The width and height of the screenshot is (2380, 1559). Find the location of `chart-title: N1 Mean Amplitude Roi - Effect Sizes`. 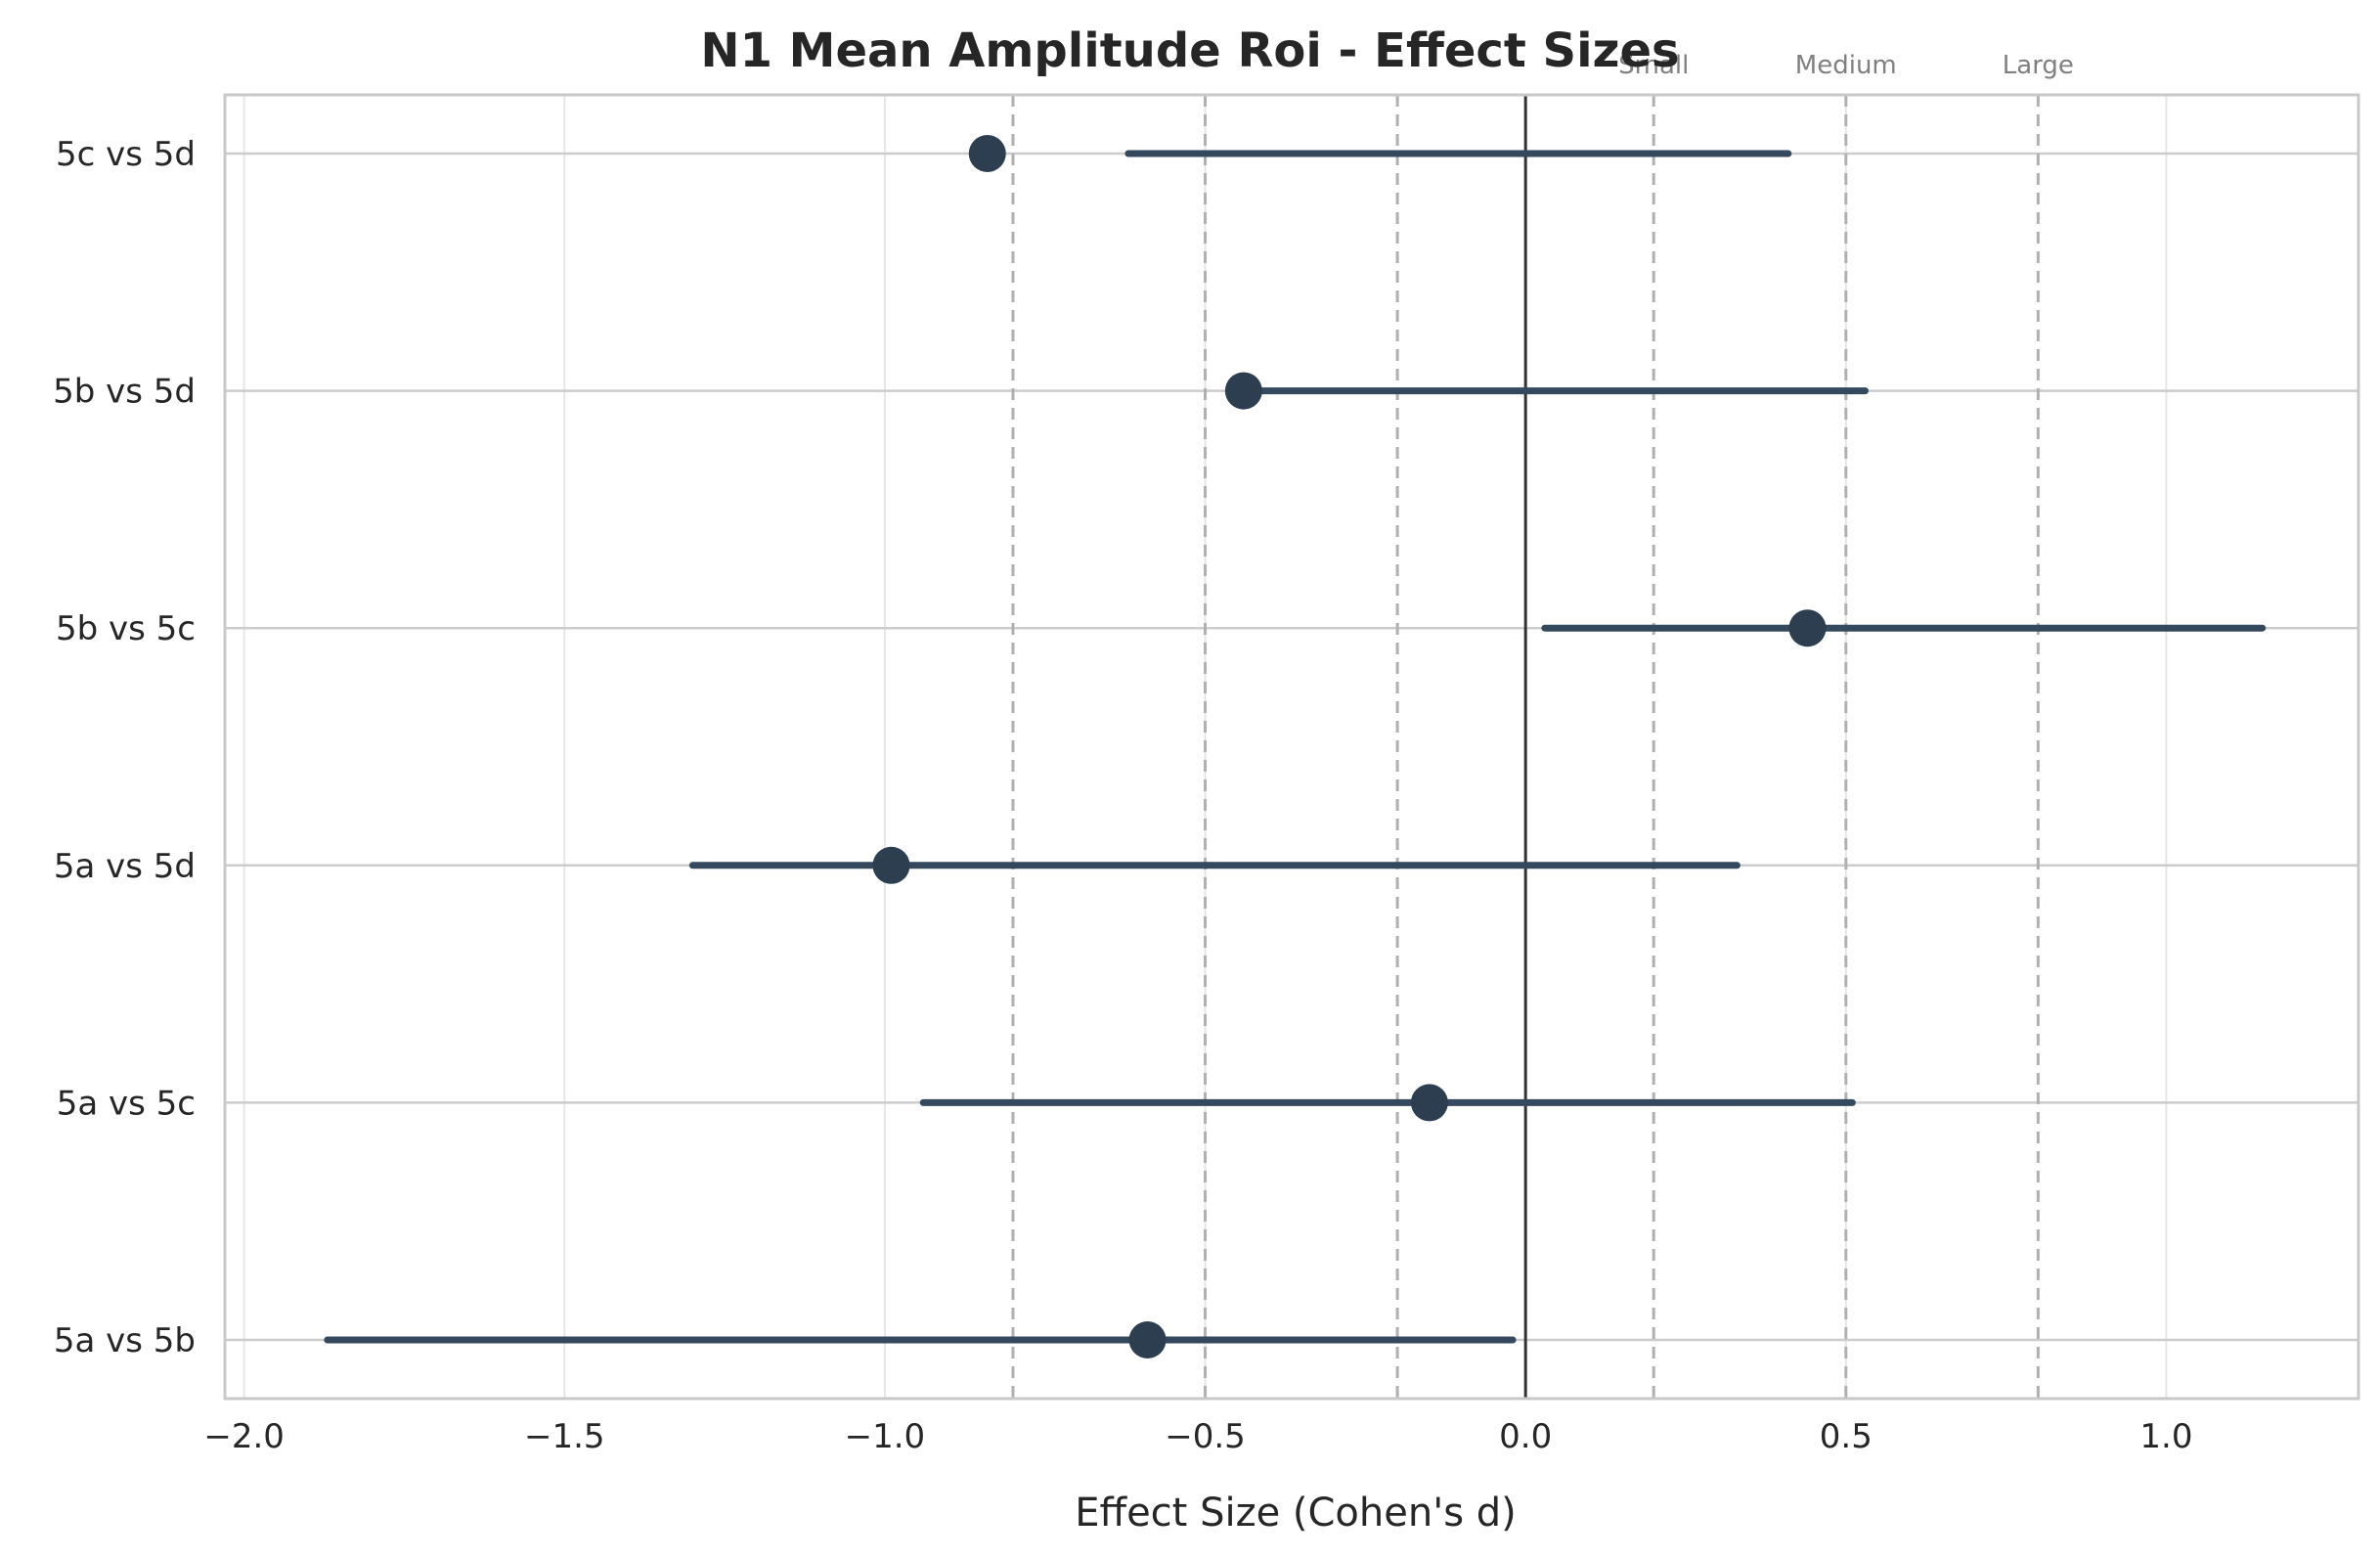

chart-title: N1 Mean Amplitude Roi - Effect Sizes is located at coordinates (1189, 50).